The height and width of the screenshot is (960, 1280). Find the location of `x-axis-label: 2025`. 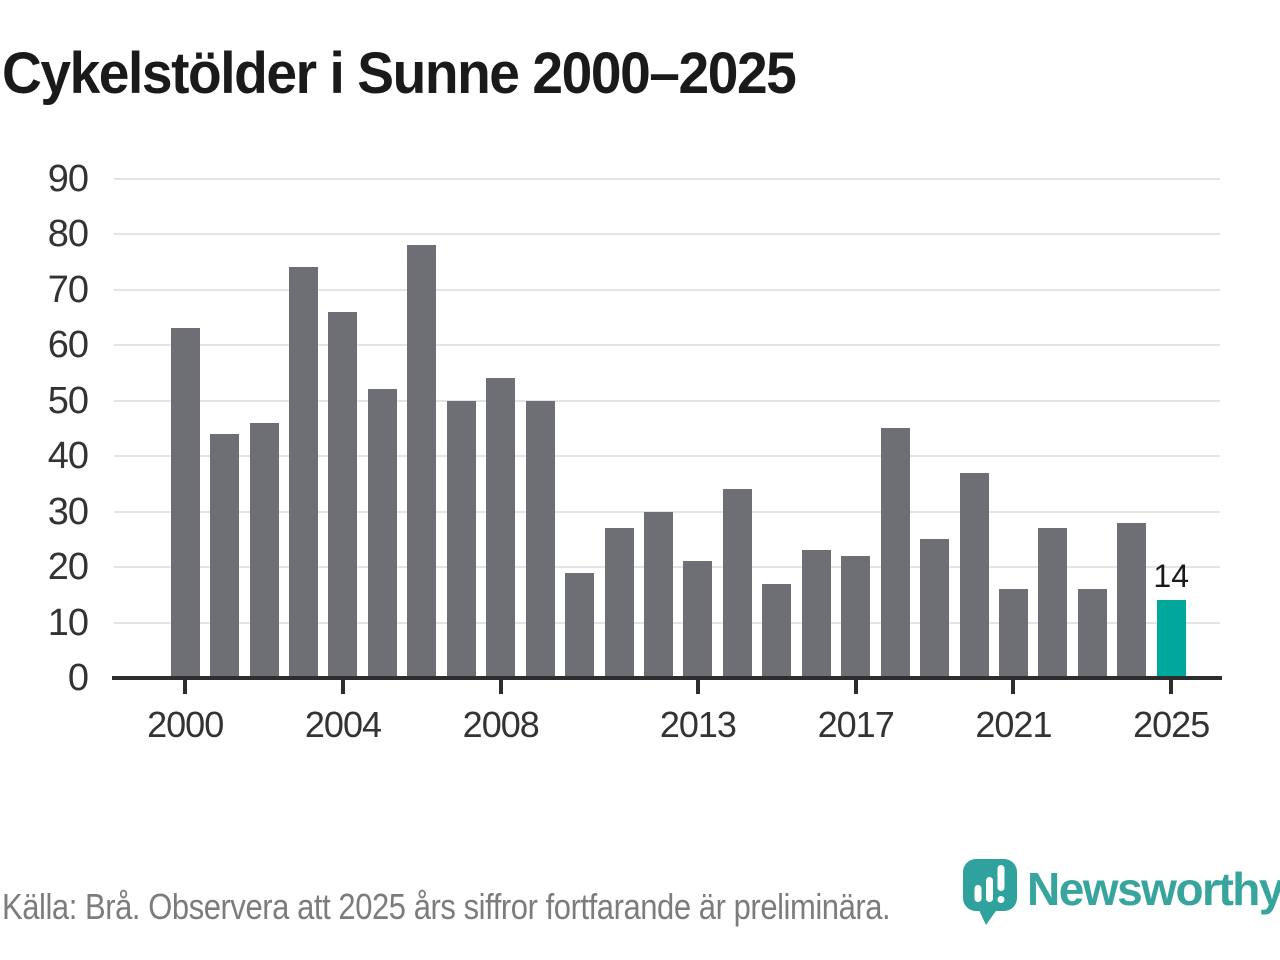

x-axis-label: 2025 is located at coordinates (1171, 724).